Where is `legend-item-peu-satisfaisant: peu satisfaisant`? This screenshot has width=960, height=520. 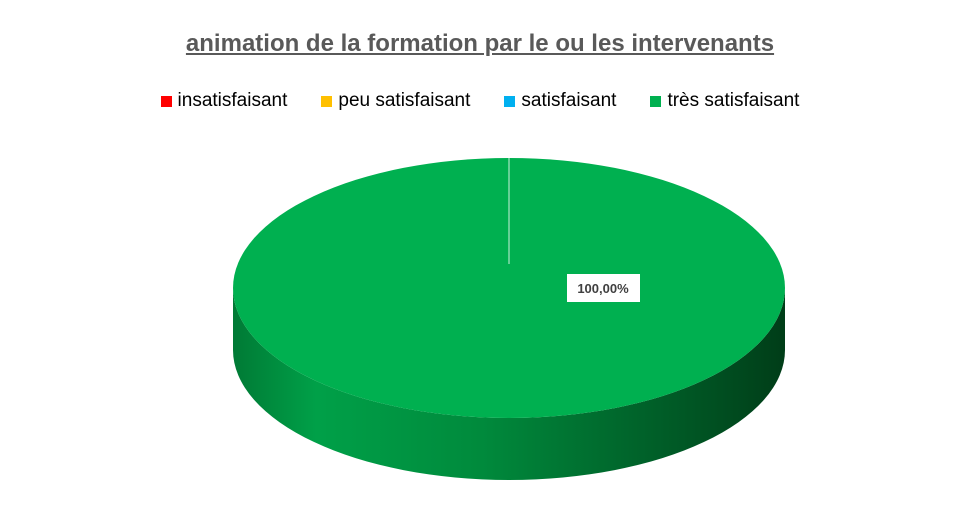 legend-item-peu-satisfaisant: peu satisfaisant is located at coordinates (395, 101).